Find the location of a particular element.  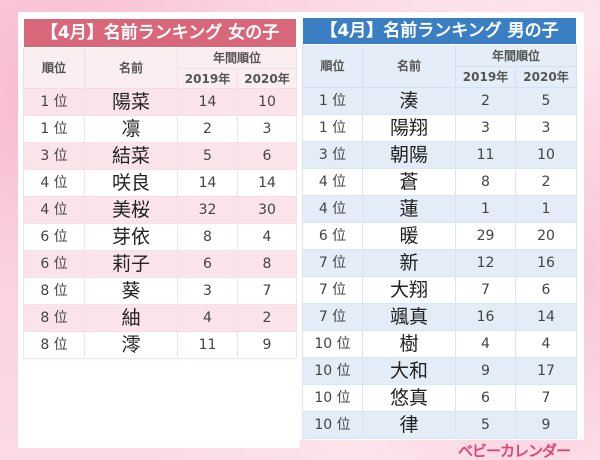

header-2020: 2020年 is located at coordinates (267, 78).